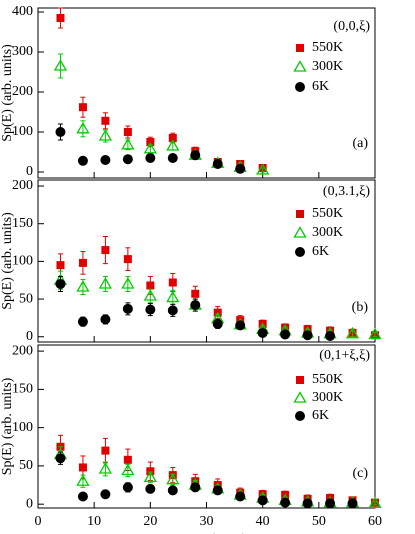 This screenshot has height=534, width=415. I want to click on y-tick-label: 50, so click(26, 465).